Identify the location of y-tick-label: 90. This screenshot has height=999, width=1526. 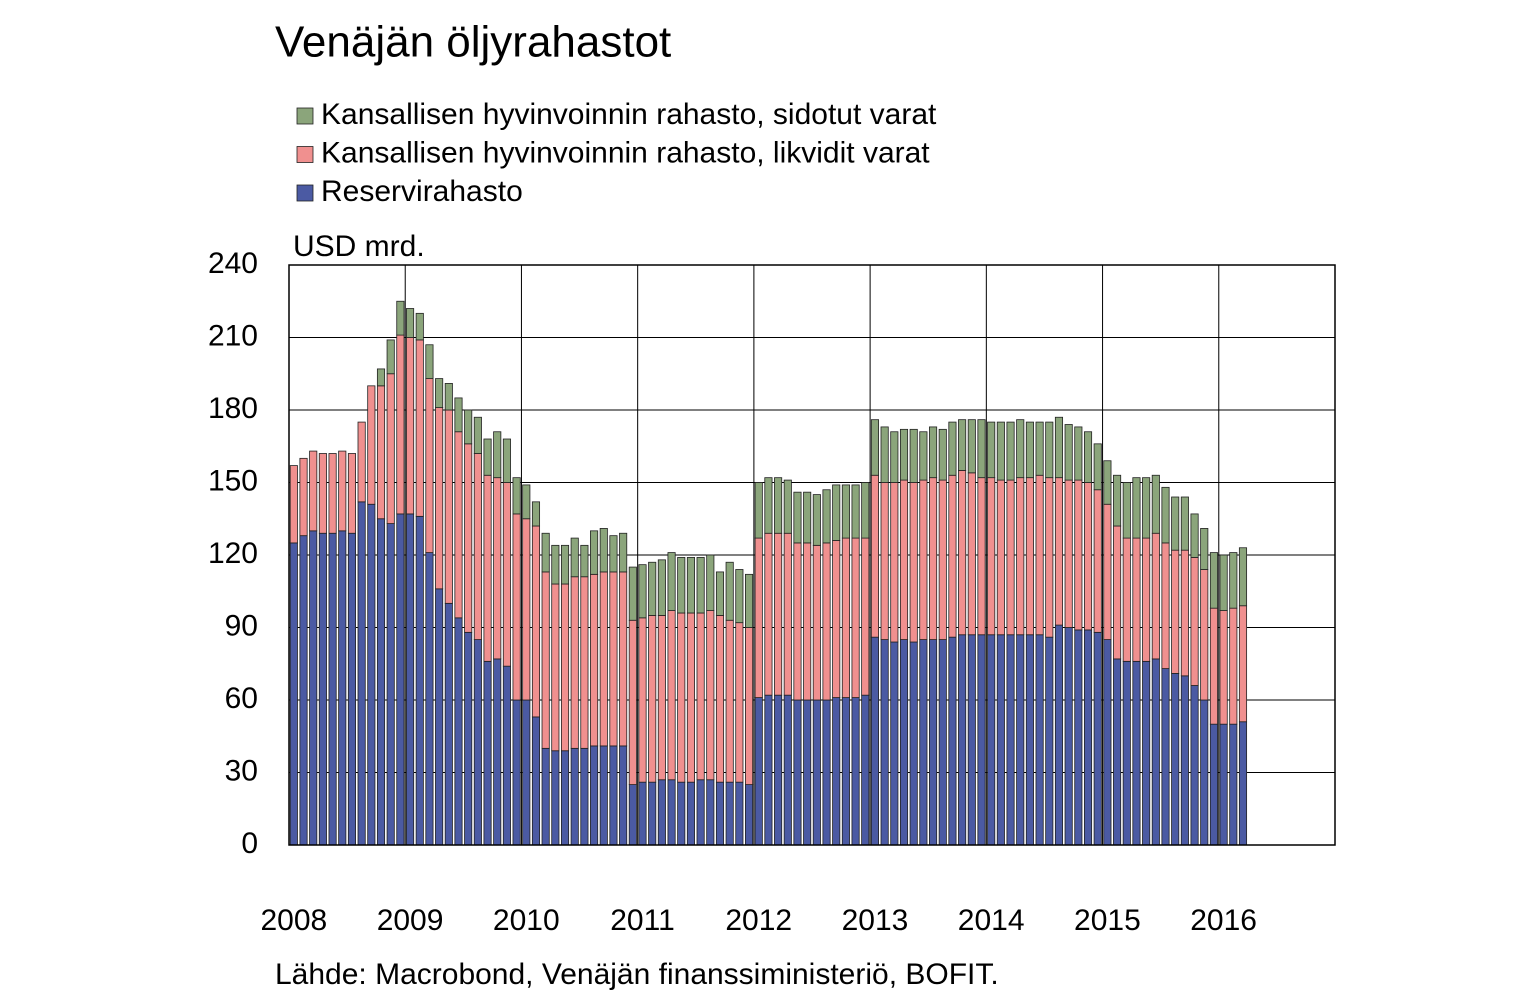
(241, 625).